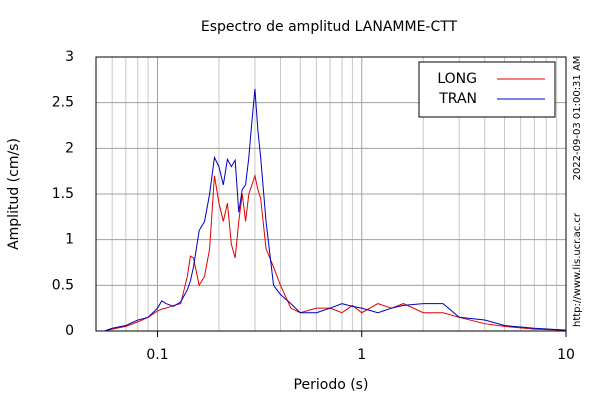  I want to click on x-tick-label: 0.1, so click(157, 355).